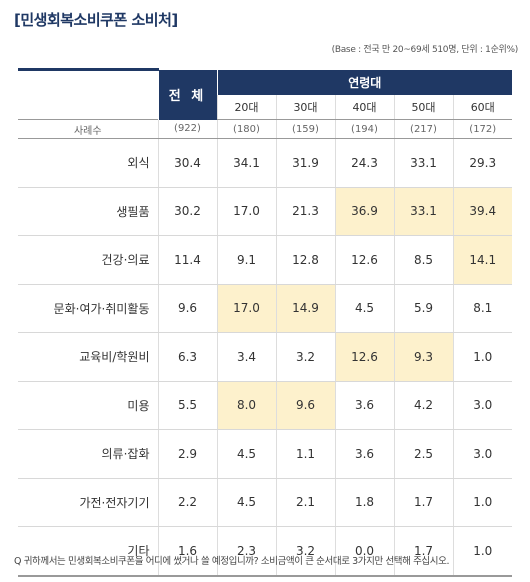 The height and width of the screenshot is (582, 530). Describe the element at coordinates (88, 81) in the screenshot. I see `header-blank` at that location.